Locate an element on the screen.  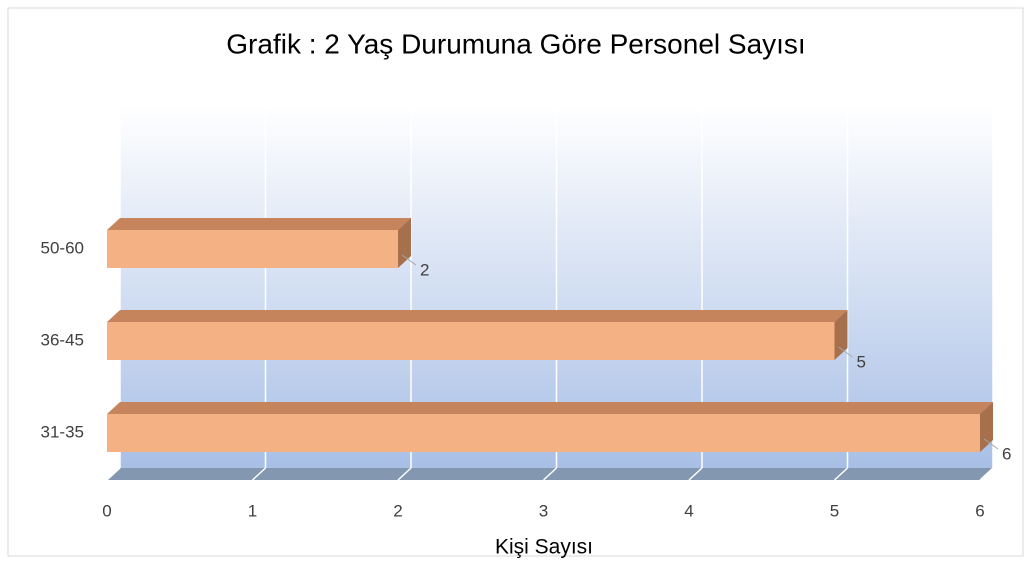
y-tick-label: 31-35 is located at coordinates (62, 431).